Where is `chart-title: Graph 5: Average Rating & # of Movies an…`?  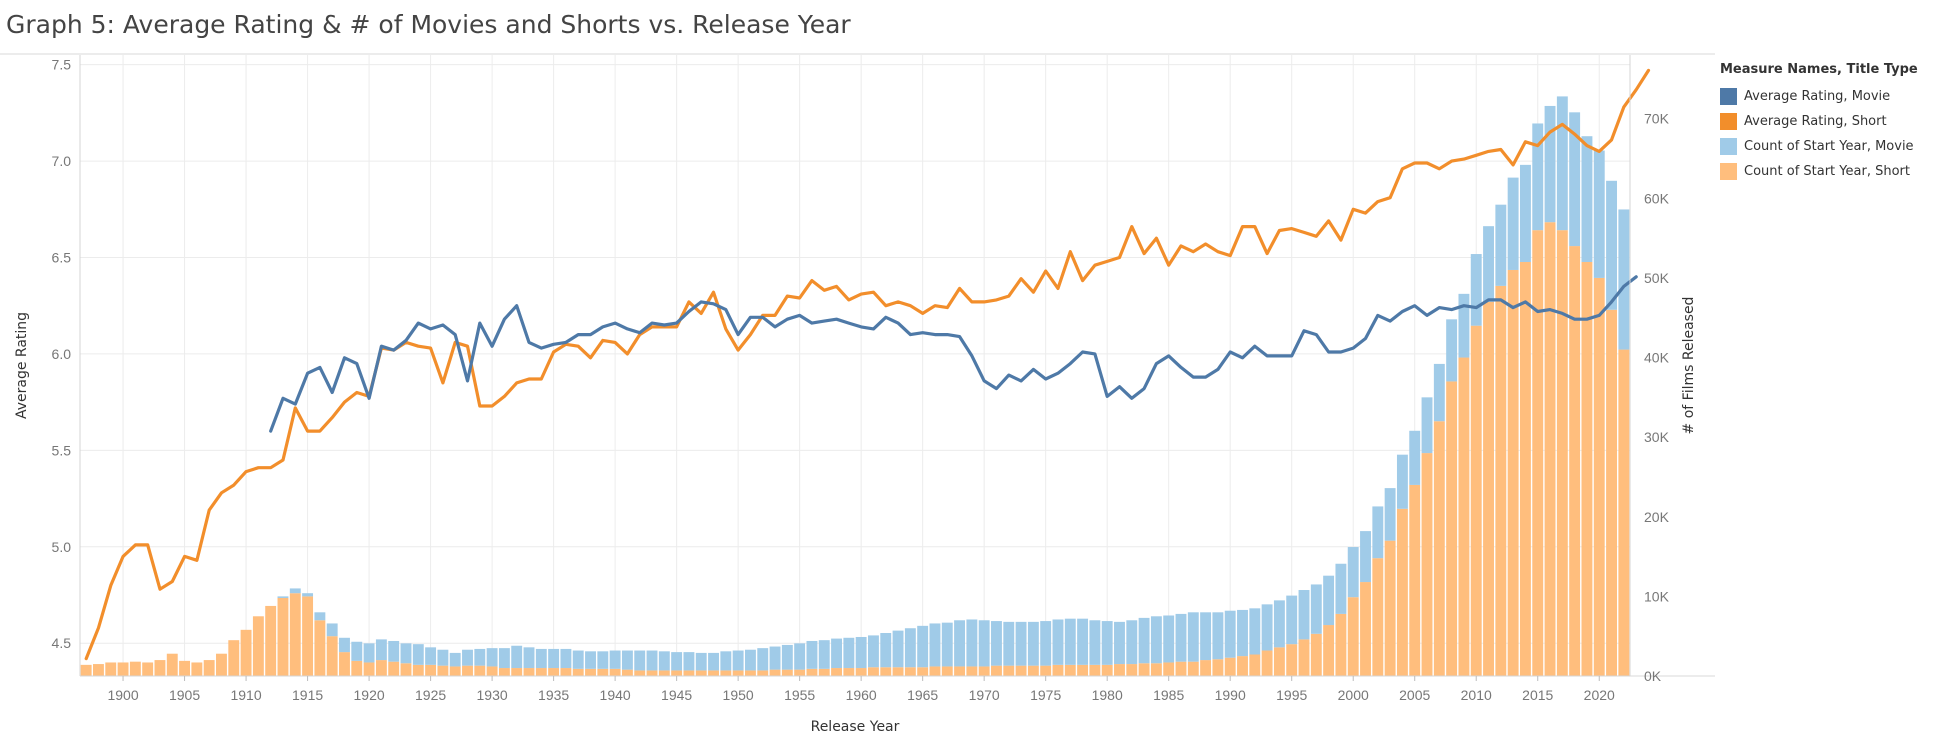 chart-title: Graph 5: Average Rating & # of Movies an… is located at coordinates (428, 24).